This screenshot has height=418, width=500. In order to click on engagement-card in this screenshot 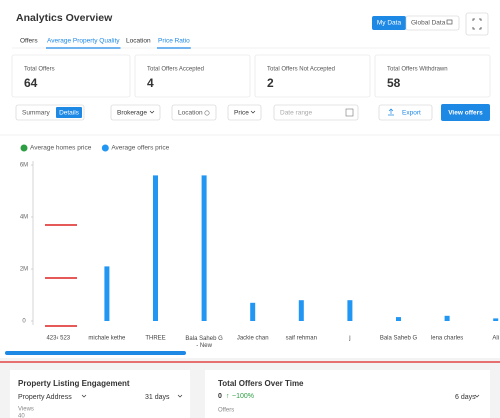, I will do `click(100, 394)`.